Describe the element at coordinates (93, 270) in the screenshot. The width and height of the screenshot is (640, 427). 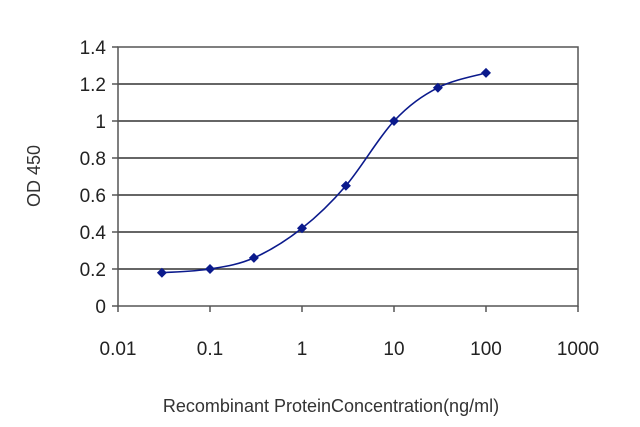
I see `y-tick-label: 0.2` at that location.